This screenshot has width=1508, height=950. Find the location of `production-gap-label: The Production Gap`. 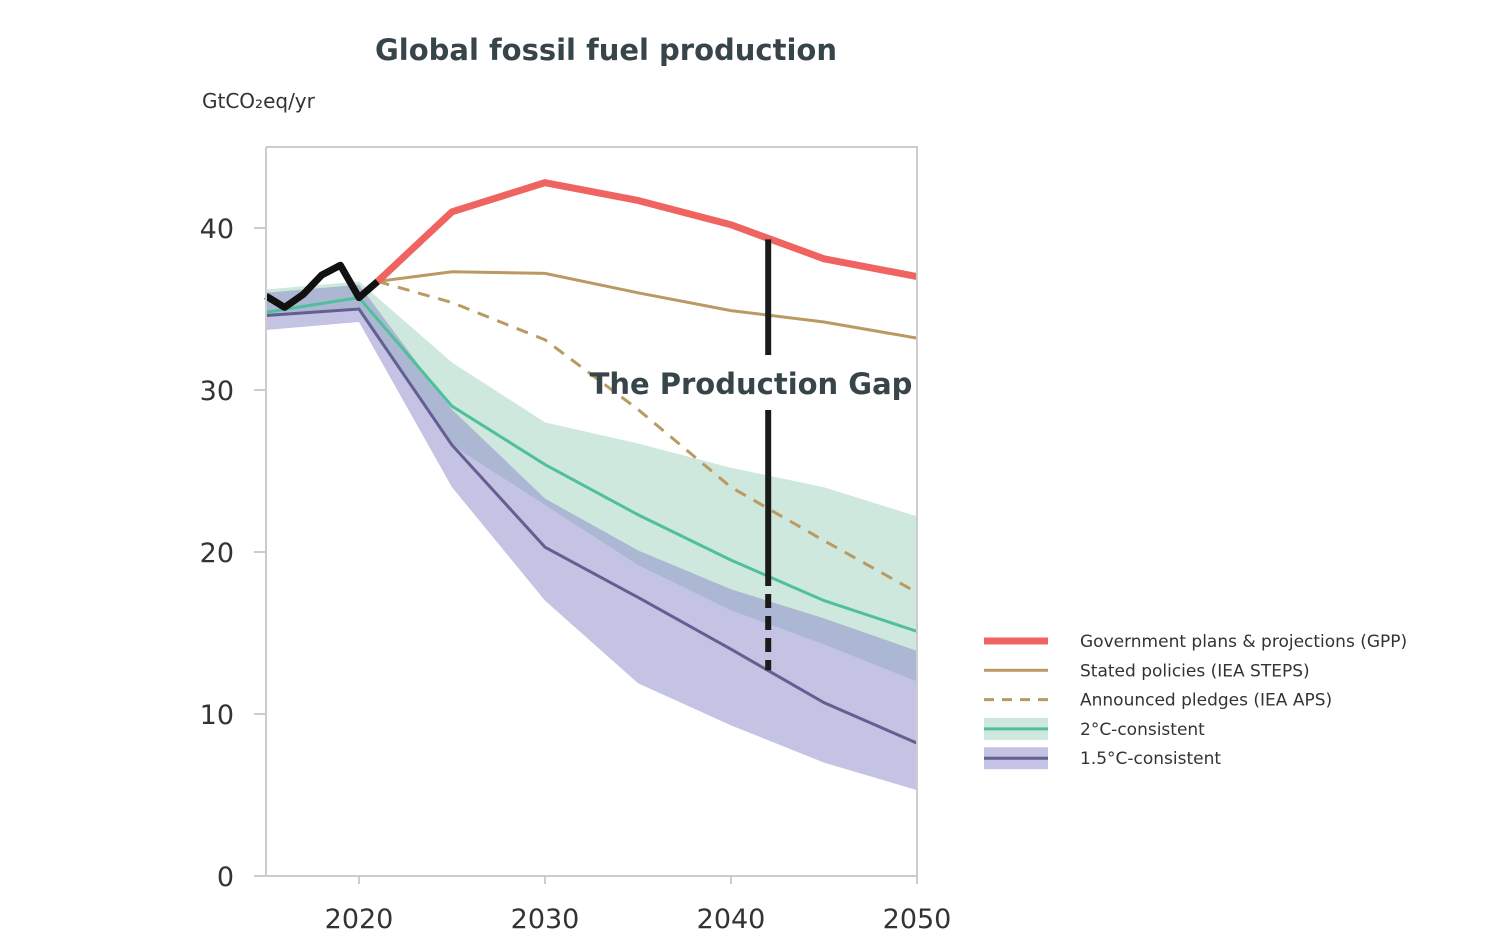

production-gap-label: The Production Gap is located at coordinates (751, 384).